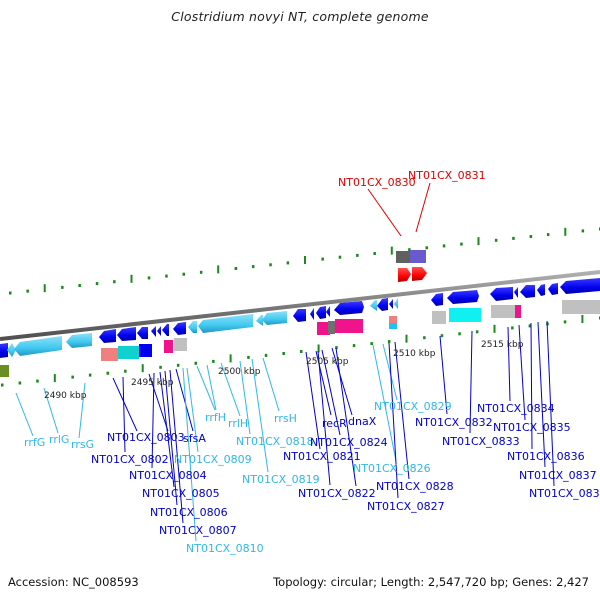  Describe the element at coordinates (334, 423) in the screenshot. I see `gene-label: recR` at that location.